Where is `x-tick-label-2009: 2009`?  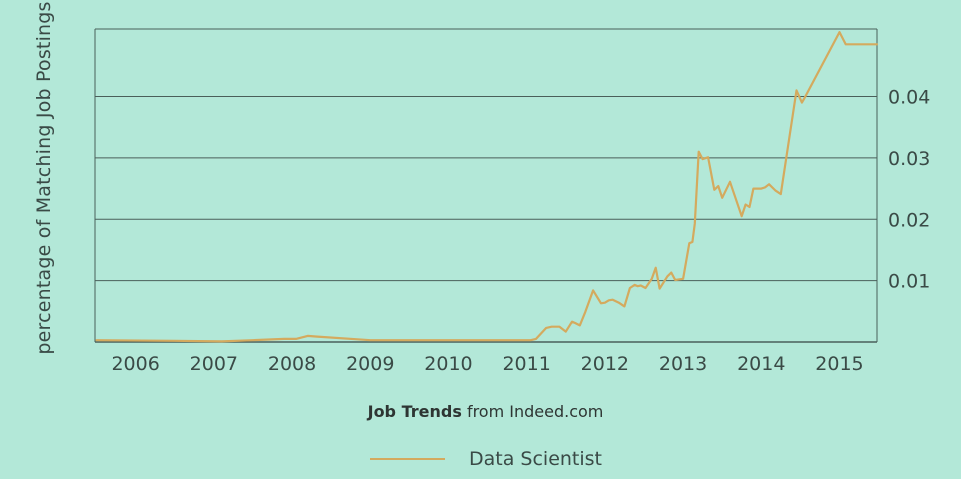
x-tick-label-2009: 2009 is located at coordinates (370, 364).